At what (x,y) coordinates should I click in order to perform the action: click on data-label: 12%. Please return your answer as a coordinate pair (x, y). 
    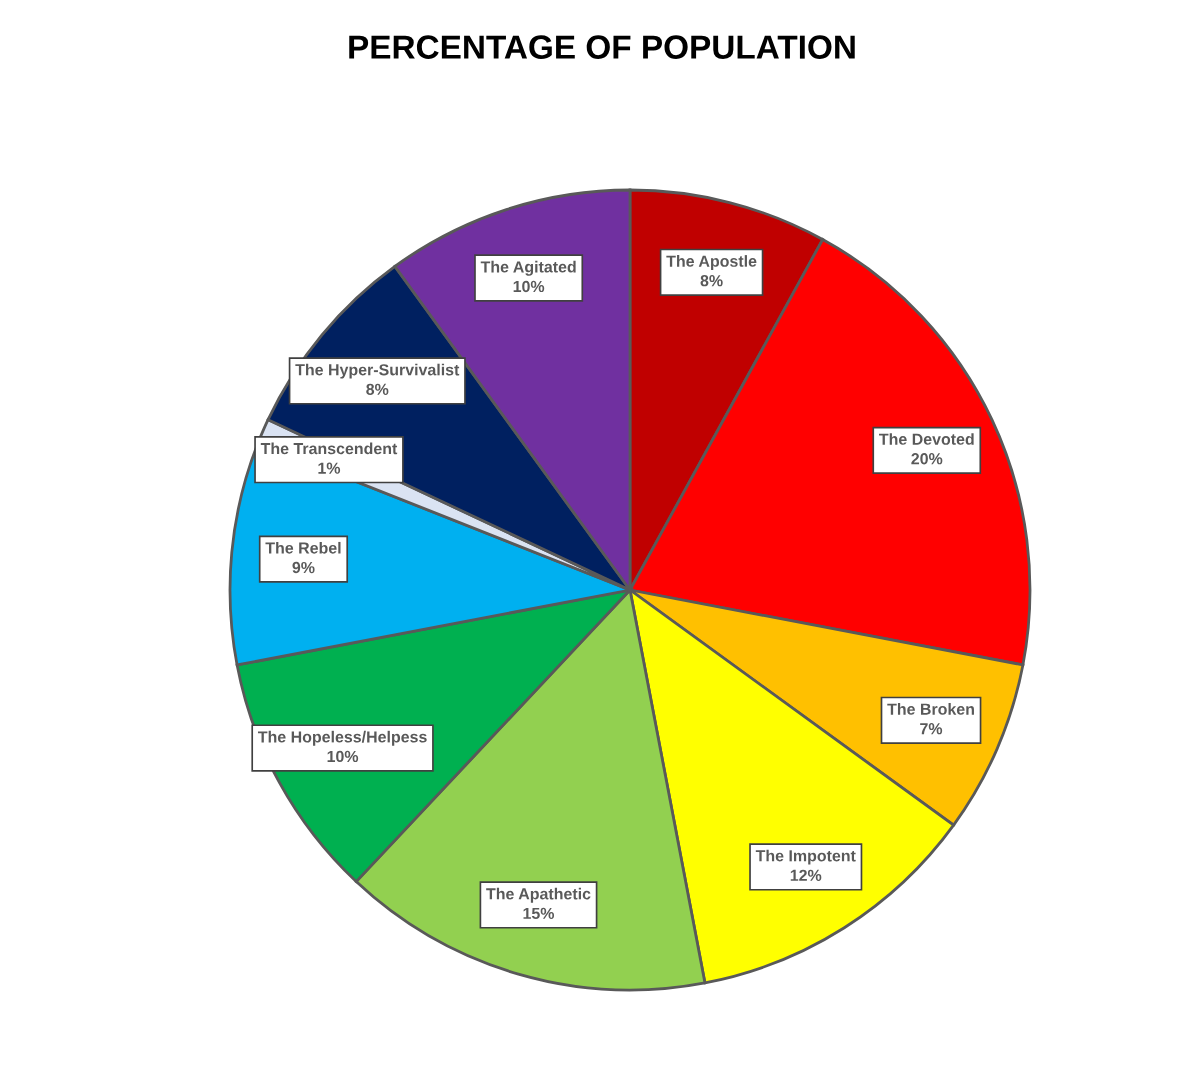
    Looking at the image, I should click on (806, 875).